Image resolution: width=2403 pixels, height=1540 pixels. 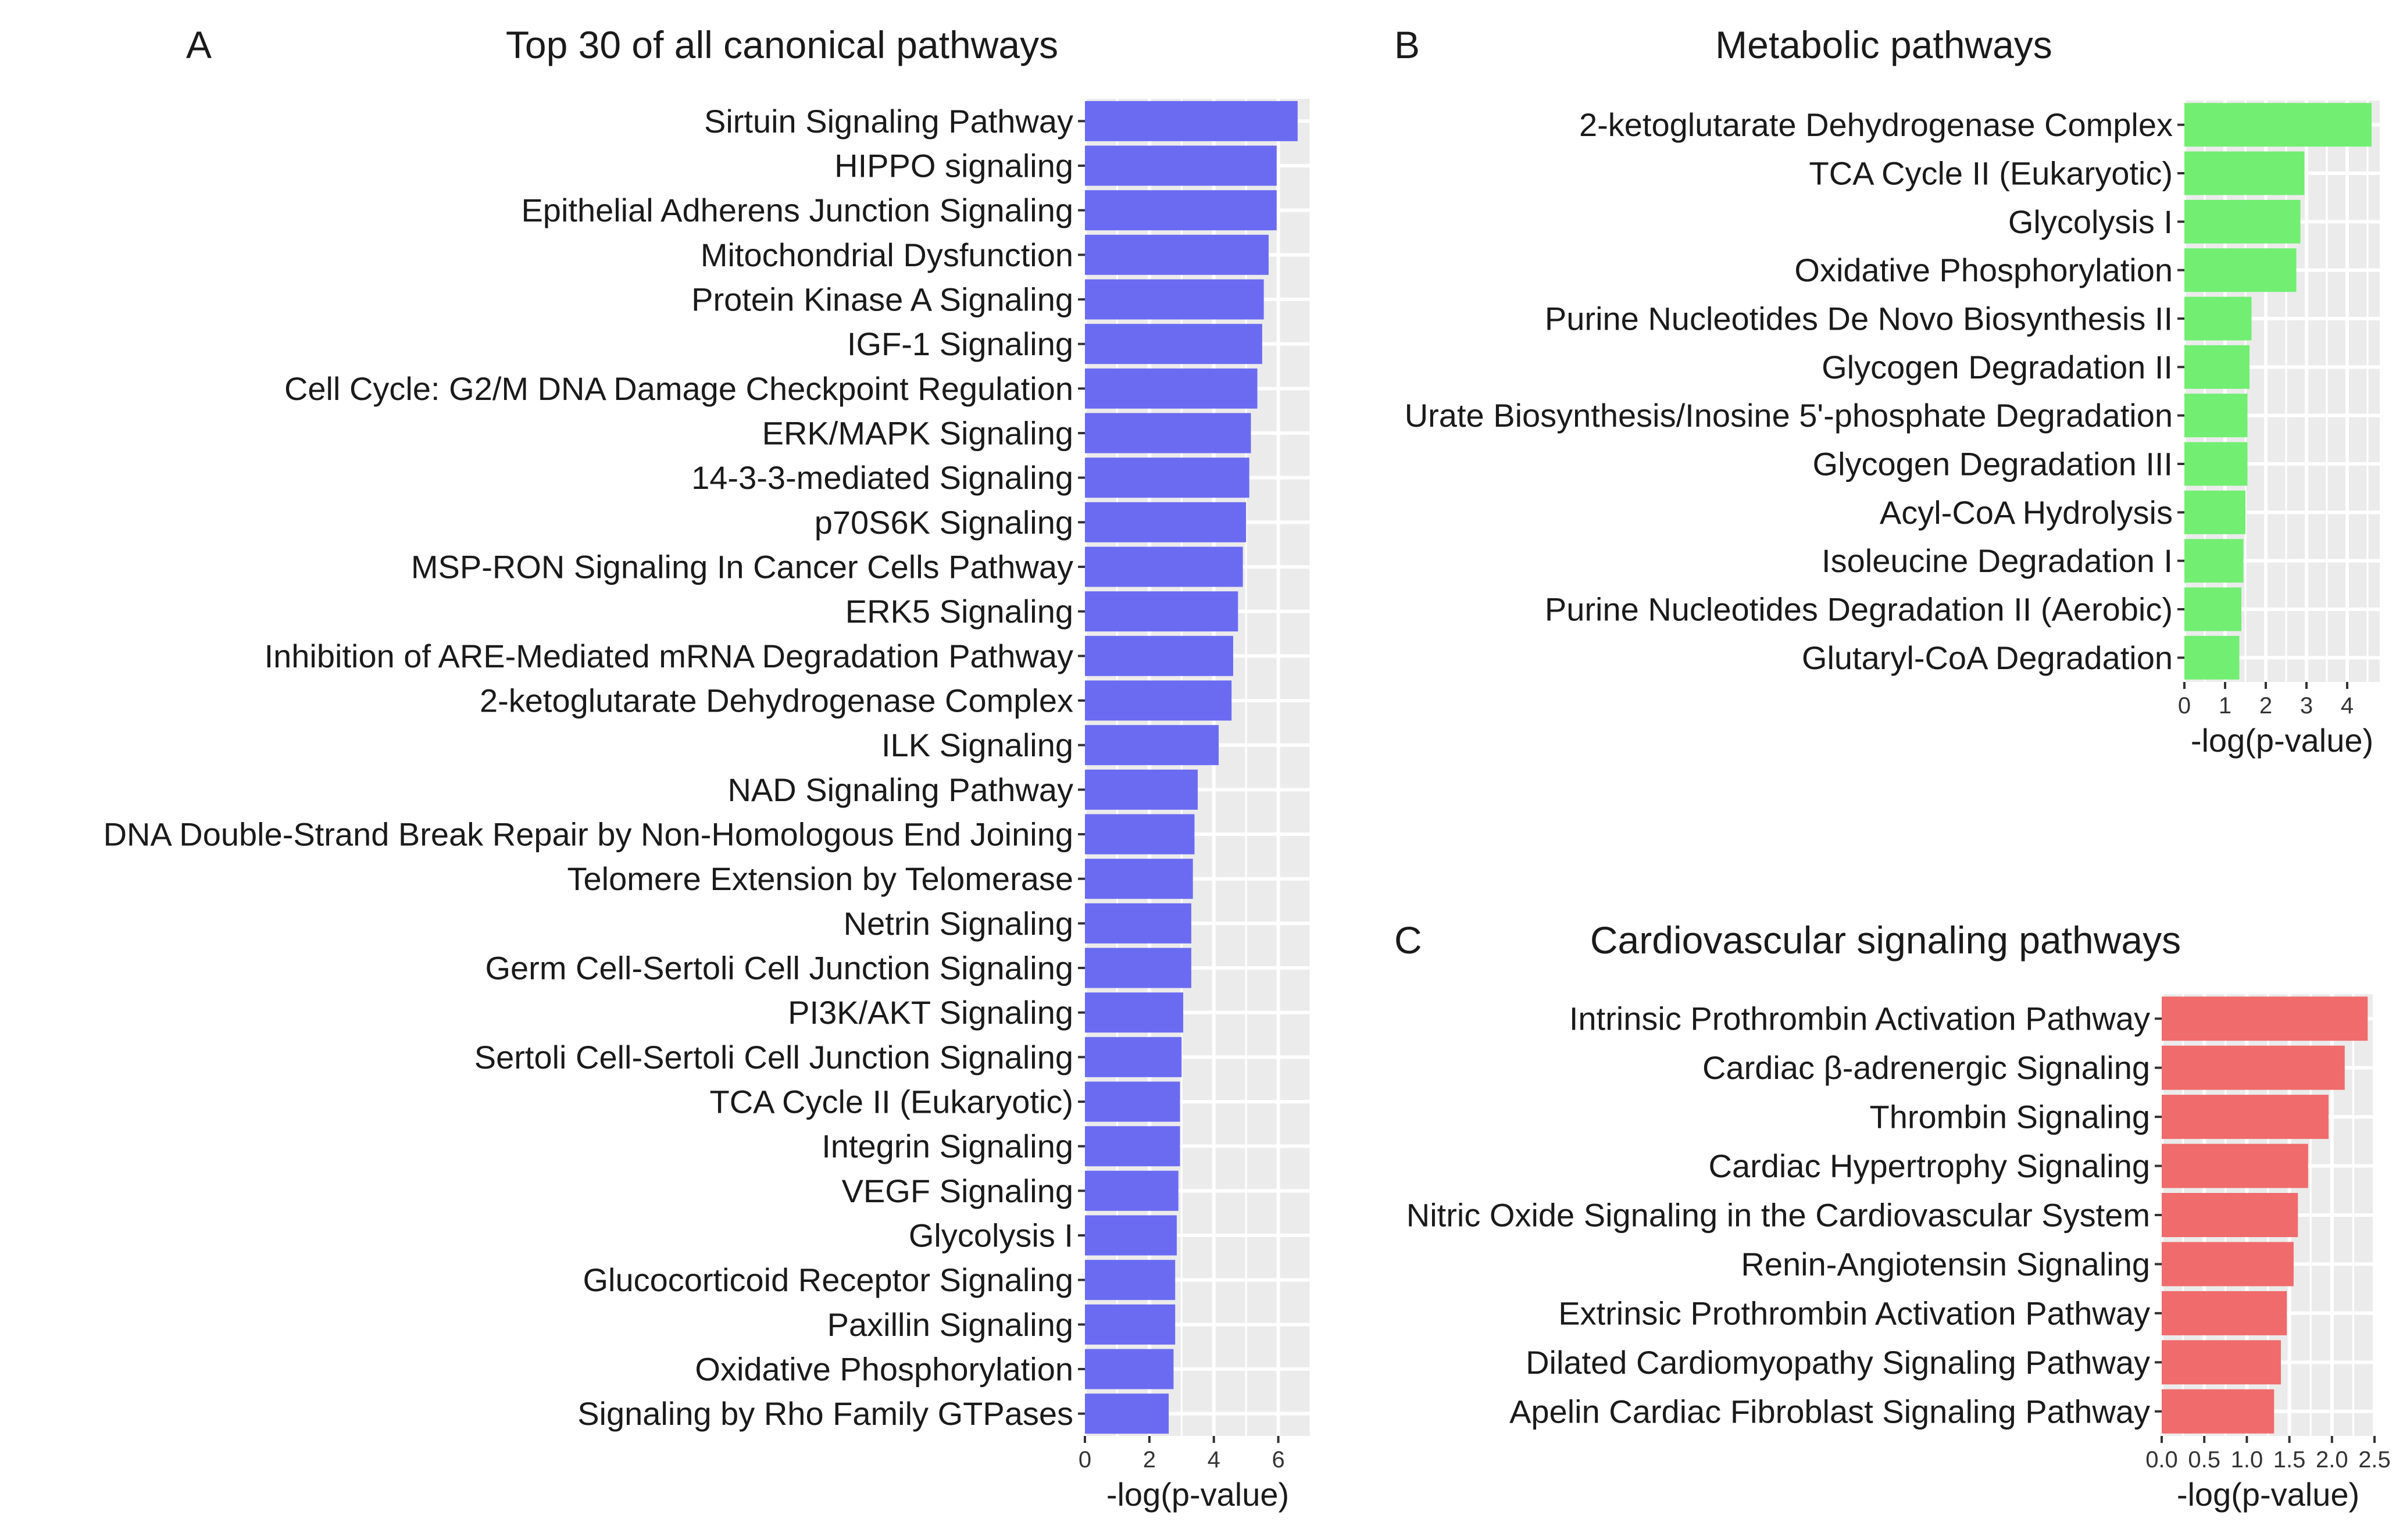 What do you see at coordinates (887, 255) in the screenshot?
I see `panel-a-category-label: Mitochondrial Dysfunction` at bounding box center [887, 255].